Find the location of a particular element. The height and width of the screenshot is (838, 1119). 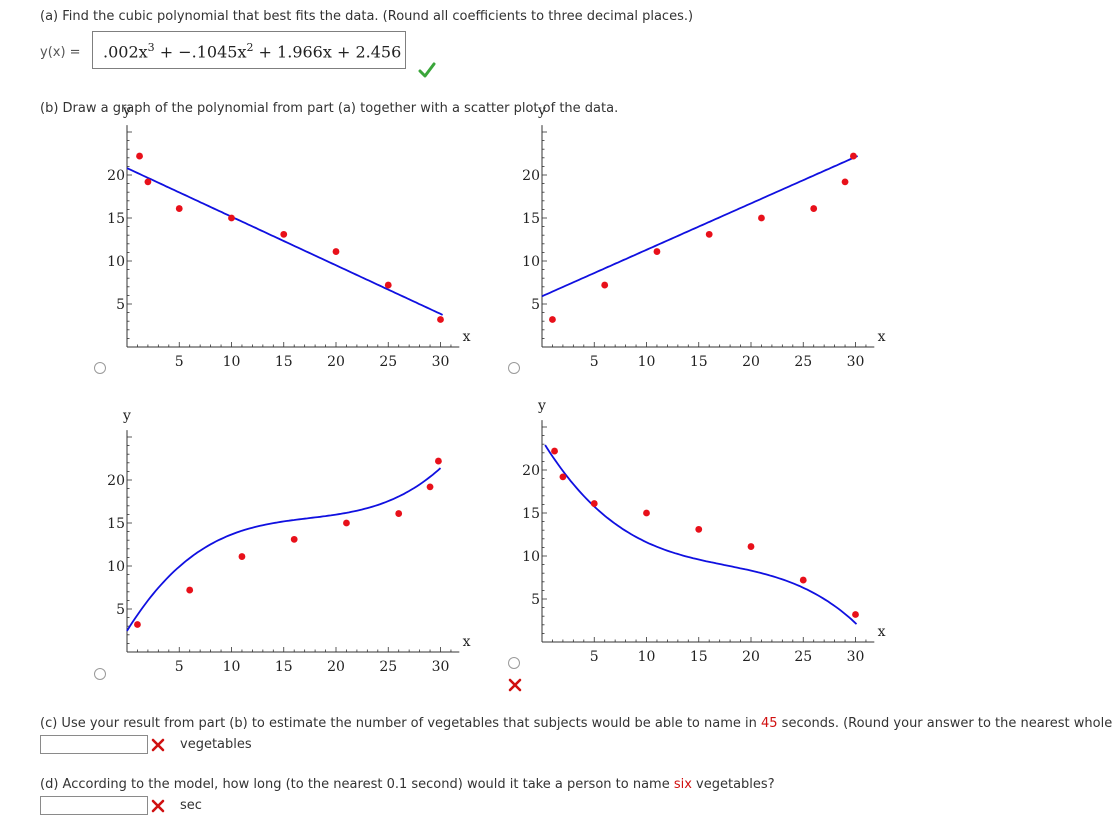

part-d-answer-input is located at coordinates (94, 805).